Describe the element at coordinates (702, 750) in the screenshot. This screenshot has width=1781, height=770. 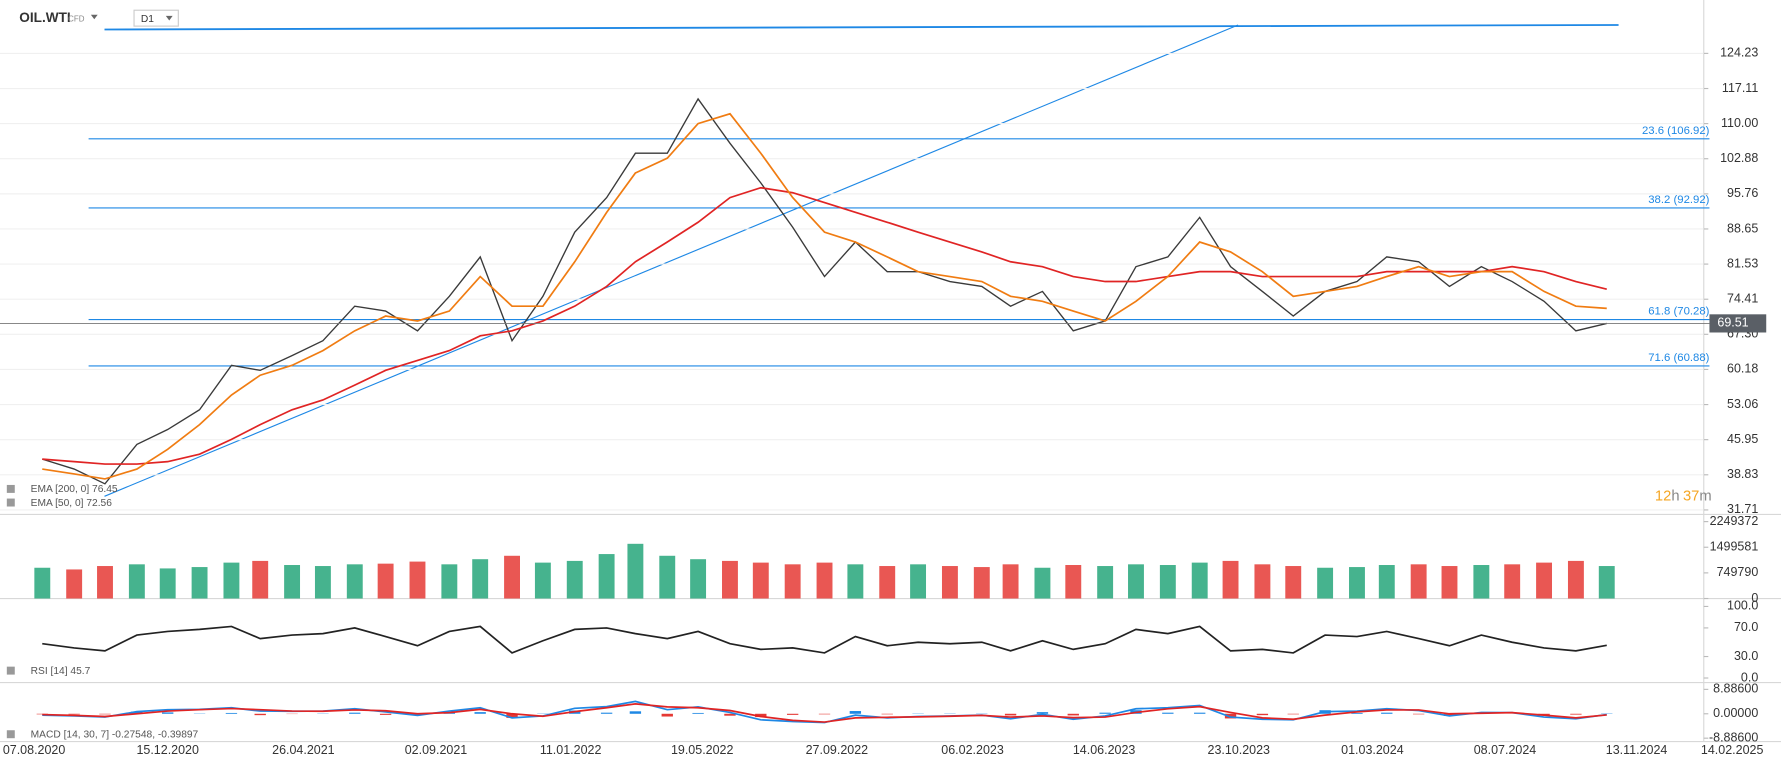
I see `x-tick-label: 19.05.2022` at that location.